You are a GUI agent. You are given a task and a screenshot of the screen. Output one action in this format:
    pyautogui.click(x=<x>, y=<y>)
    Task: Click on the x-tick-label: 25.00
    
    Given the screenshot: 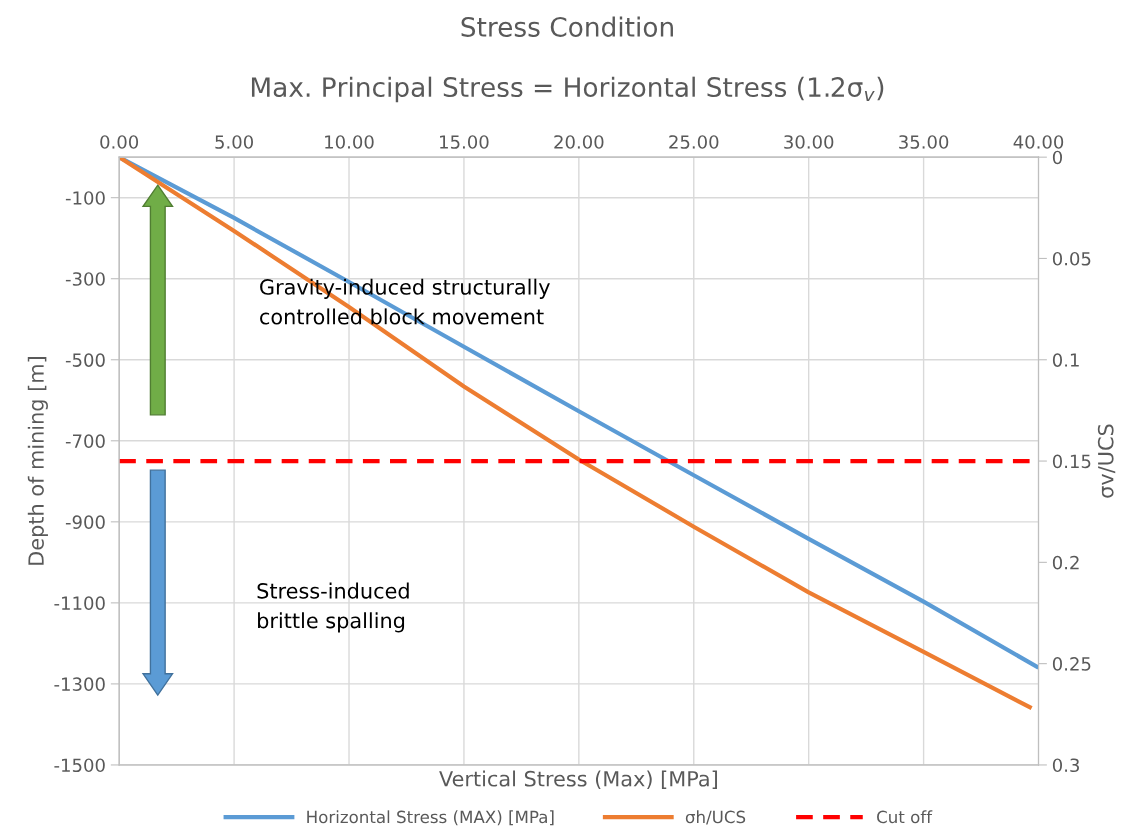 What is the action you would take?
    pyautogui.click(x=694, y=142)
    